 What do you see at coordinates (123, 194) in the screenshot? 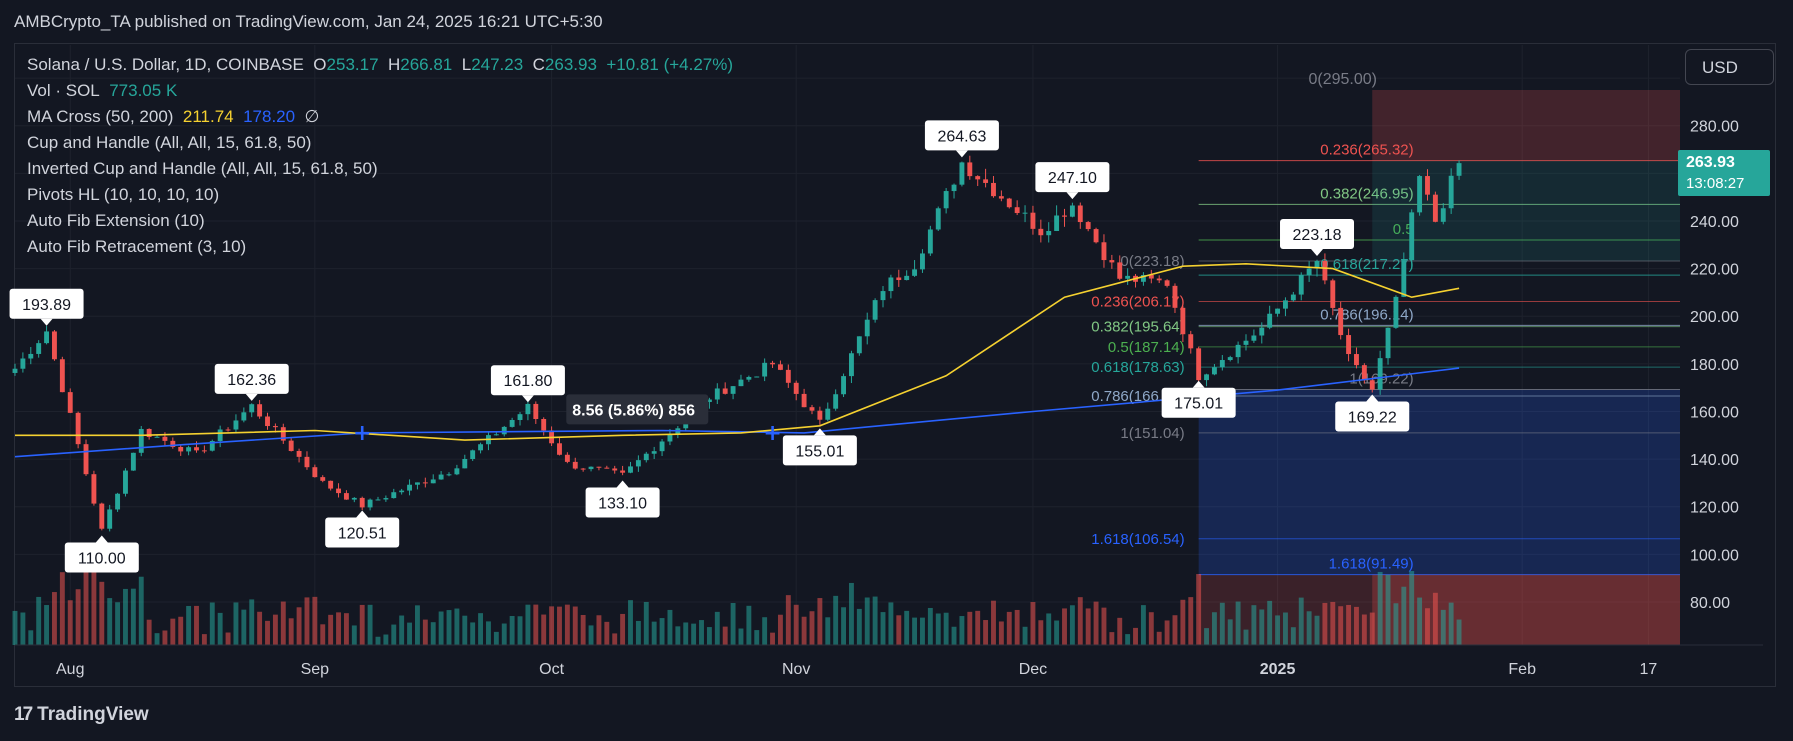
I see `indicator-pivots-hl: Pivots HL (10, 10, 10, 10)` at bounding box center [123, 194].